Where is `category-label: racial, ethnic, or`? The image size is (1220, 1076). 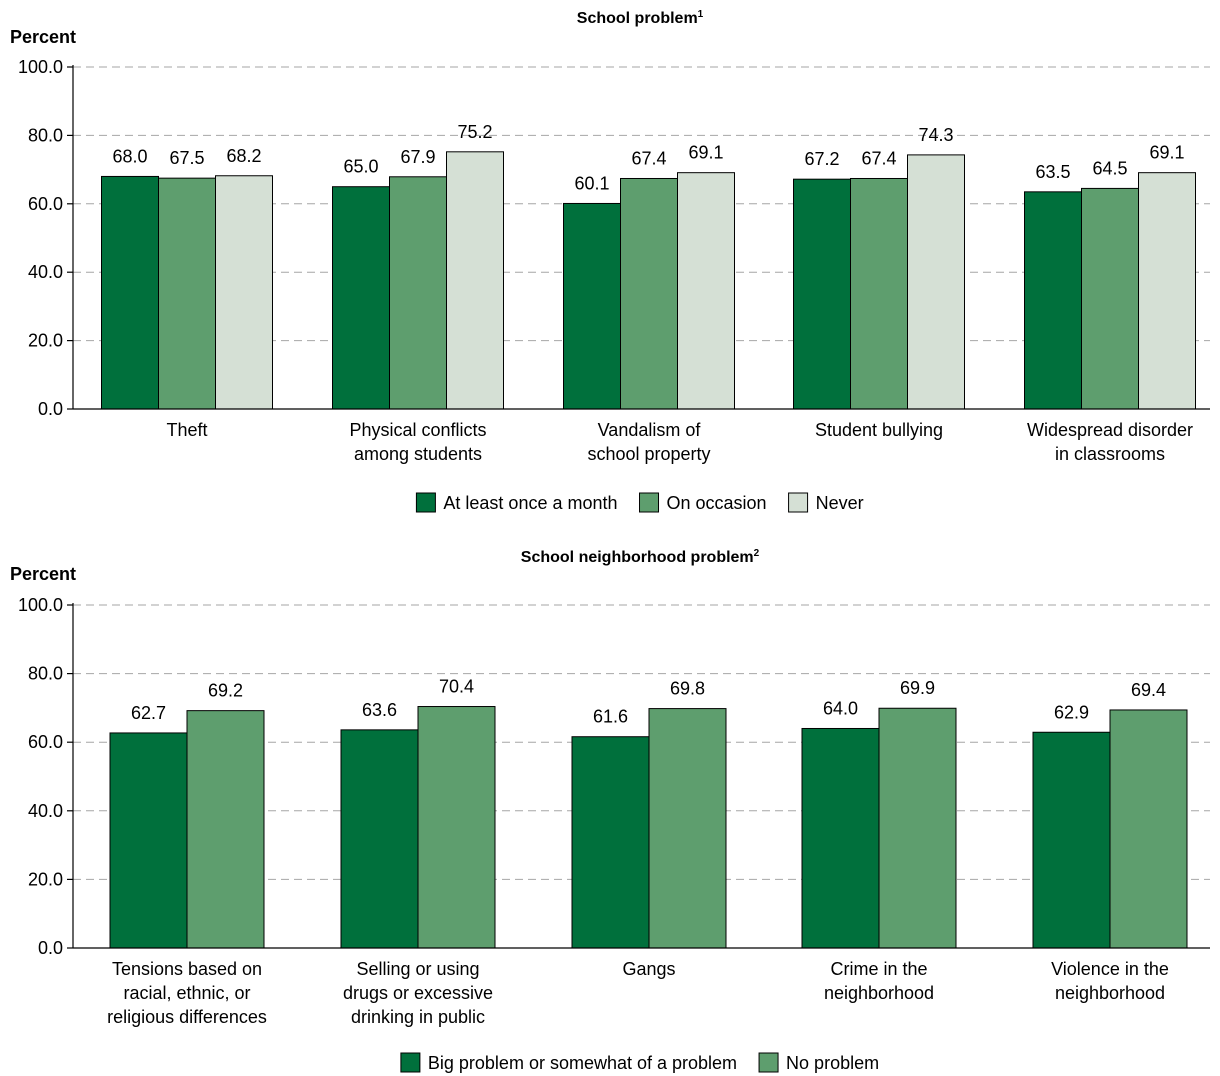
category-label: racial, ethnic, or is located at coordinates (186, 993).